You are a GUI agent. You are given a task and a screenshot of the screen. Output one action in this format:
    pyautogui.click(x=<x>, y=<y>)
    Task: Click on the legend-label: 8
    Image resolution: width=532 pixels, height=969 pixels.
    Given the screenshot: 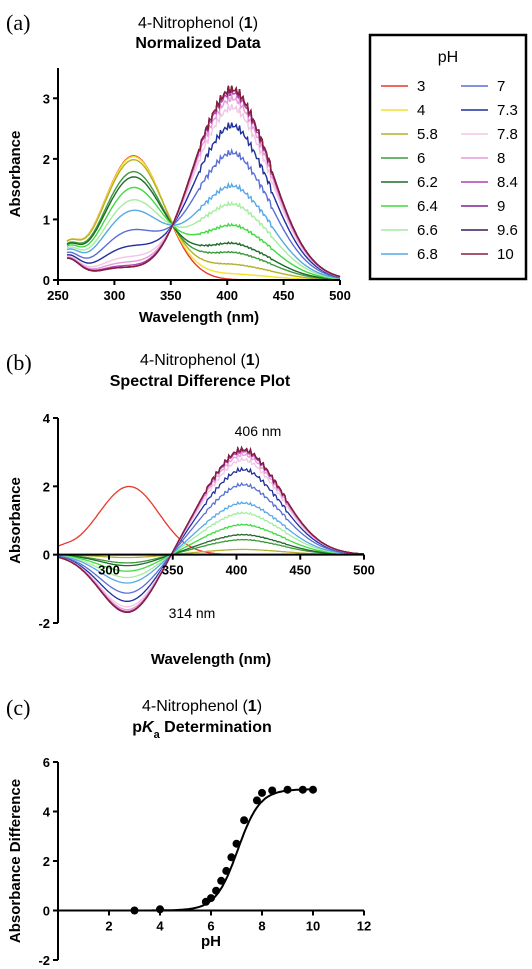 What is the action you would take?
    pyautogui.click(x=501, y=158)
    